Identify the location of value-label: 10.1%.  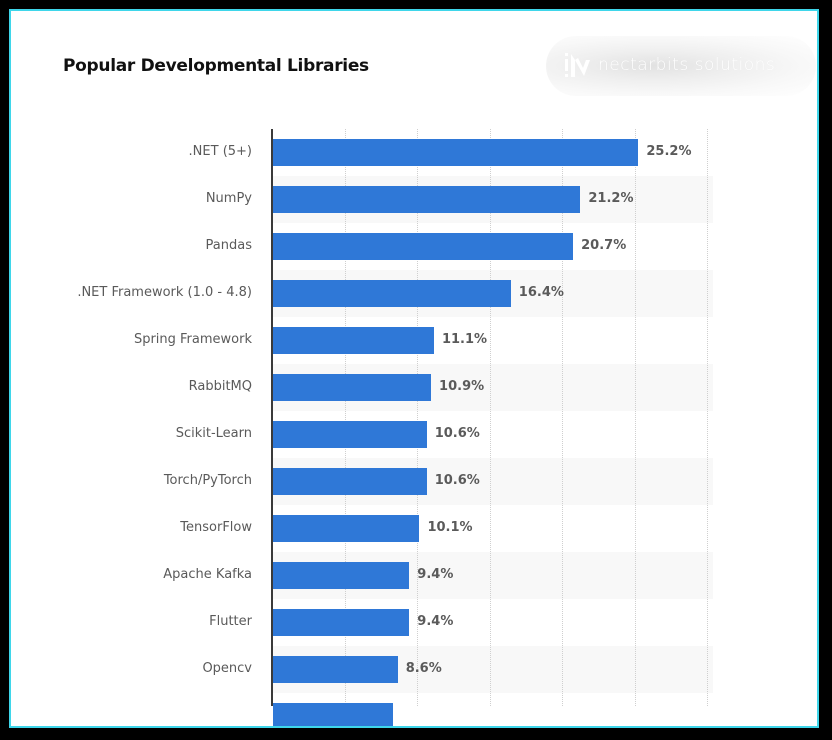
(450, 527).